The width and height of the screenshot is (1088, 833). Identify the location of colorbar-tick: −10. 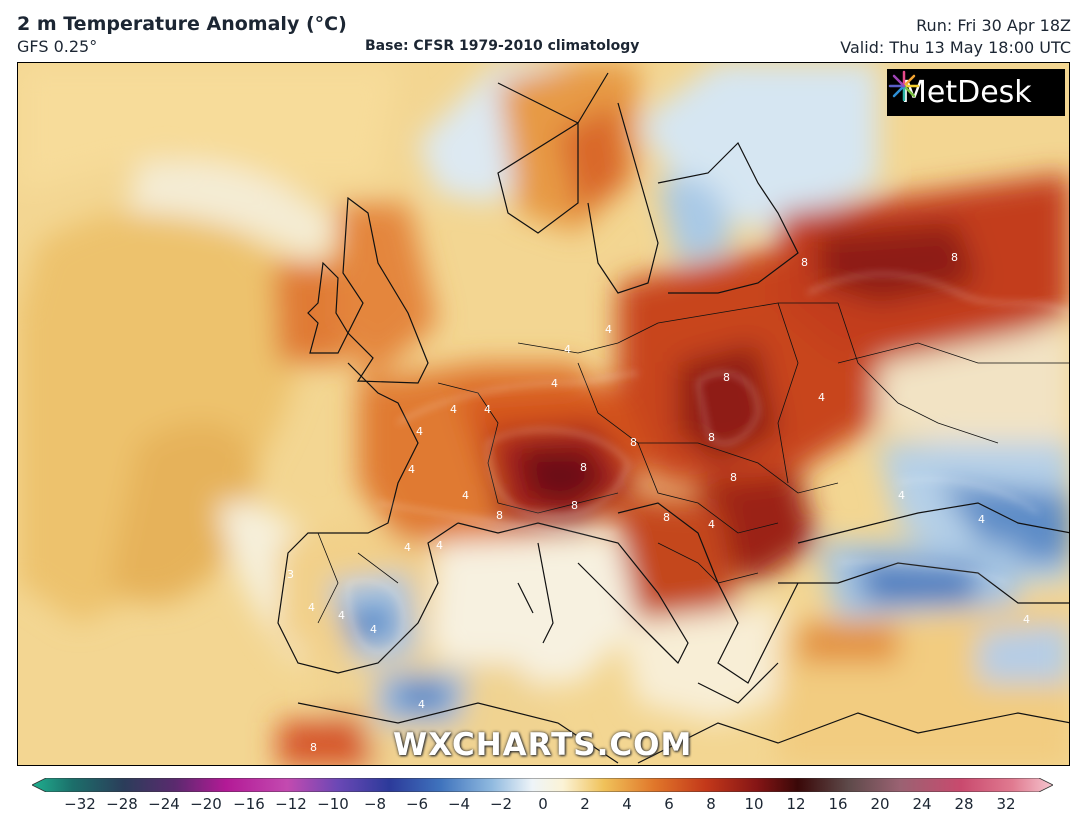
(333, 804).